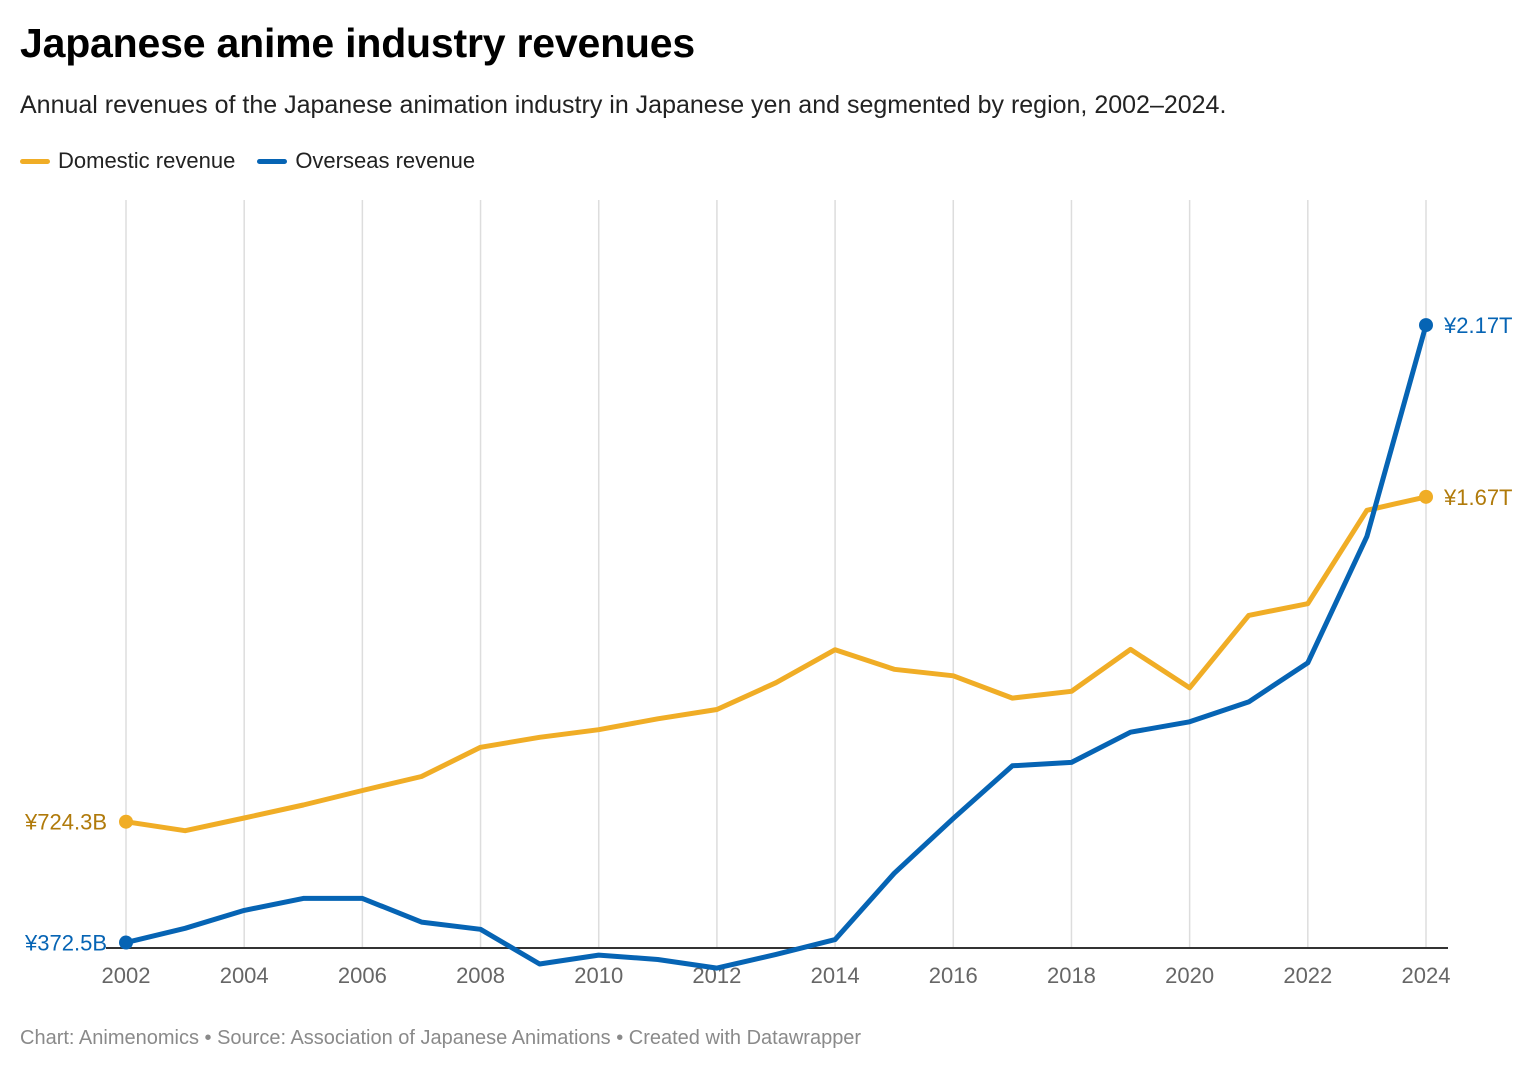  I want to click on legend-swatch-overseas, so click(272, 161).